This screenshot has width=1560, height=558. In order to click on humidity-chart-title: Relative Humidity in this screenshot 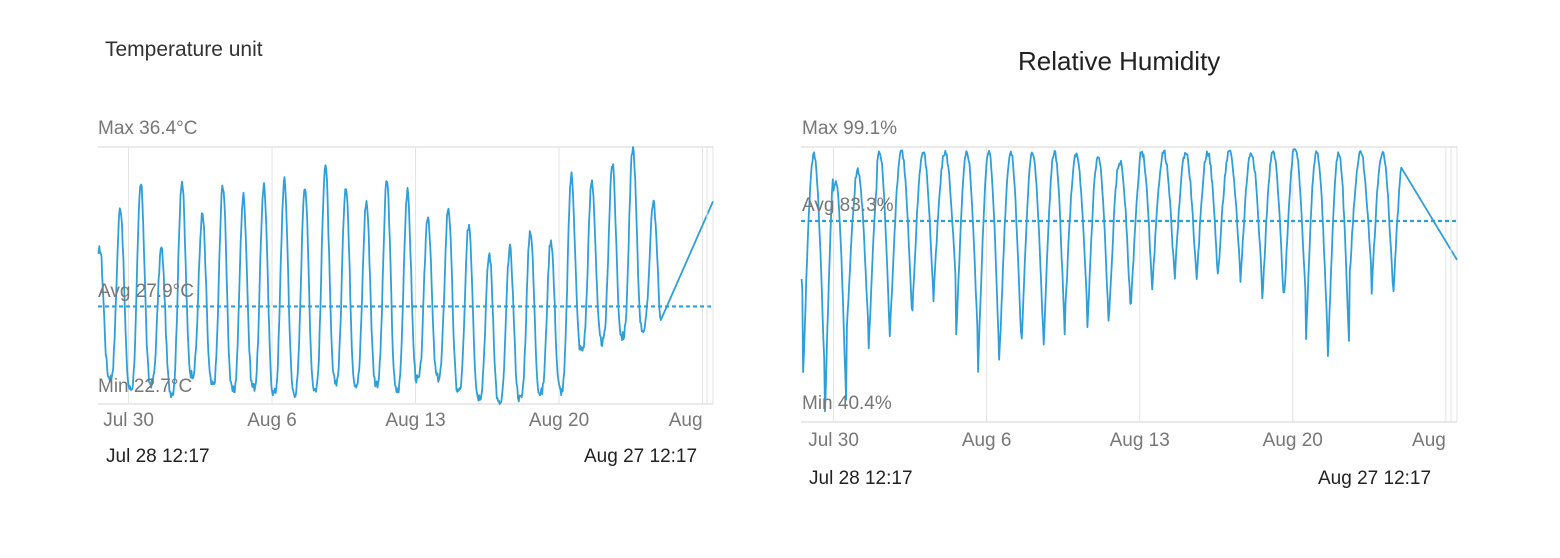, I will do `click(1119, 61)`.